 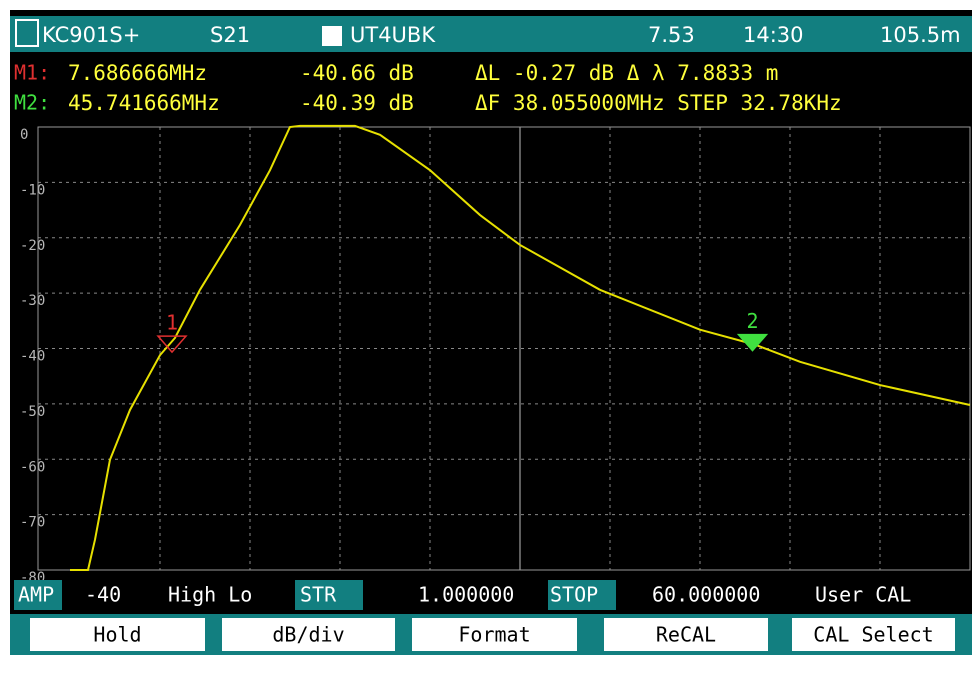 I want to click on marker-label: 1, so click(x=172, y=323).